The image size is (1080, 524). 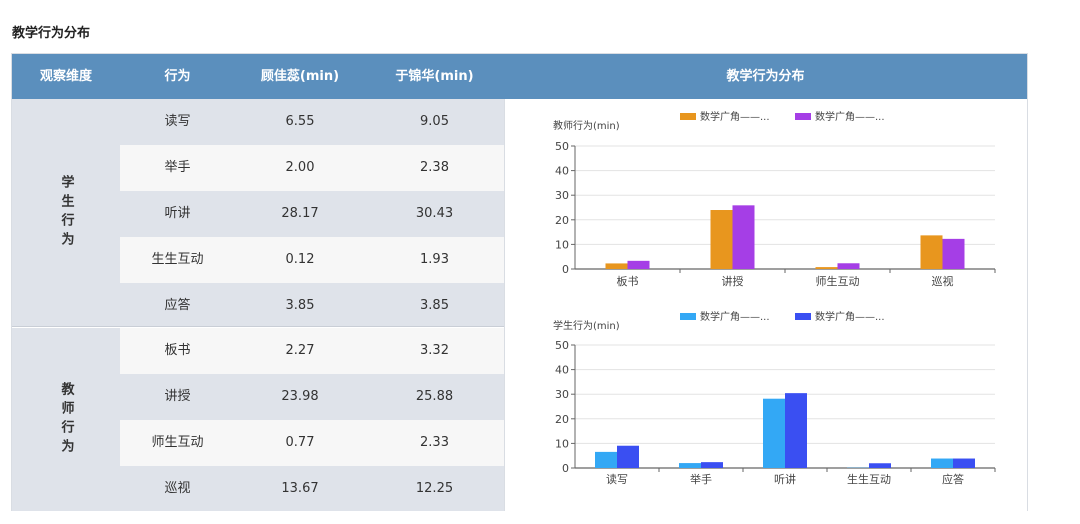 I want to click on page-title: 教学行为分布, so click(x=51, y=33).